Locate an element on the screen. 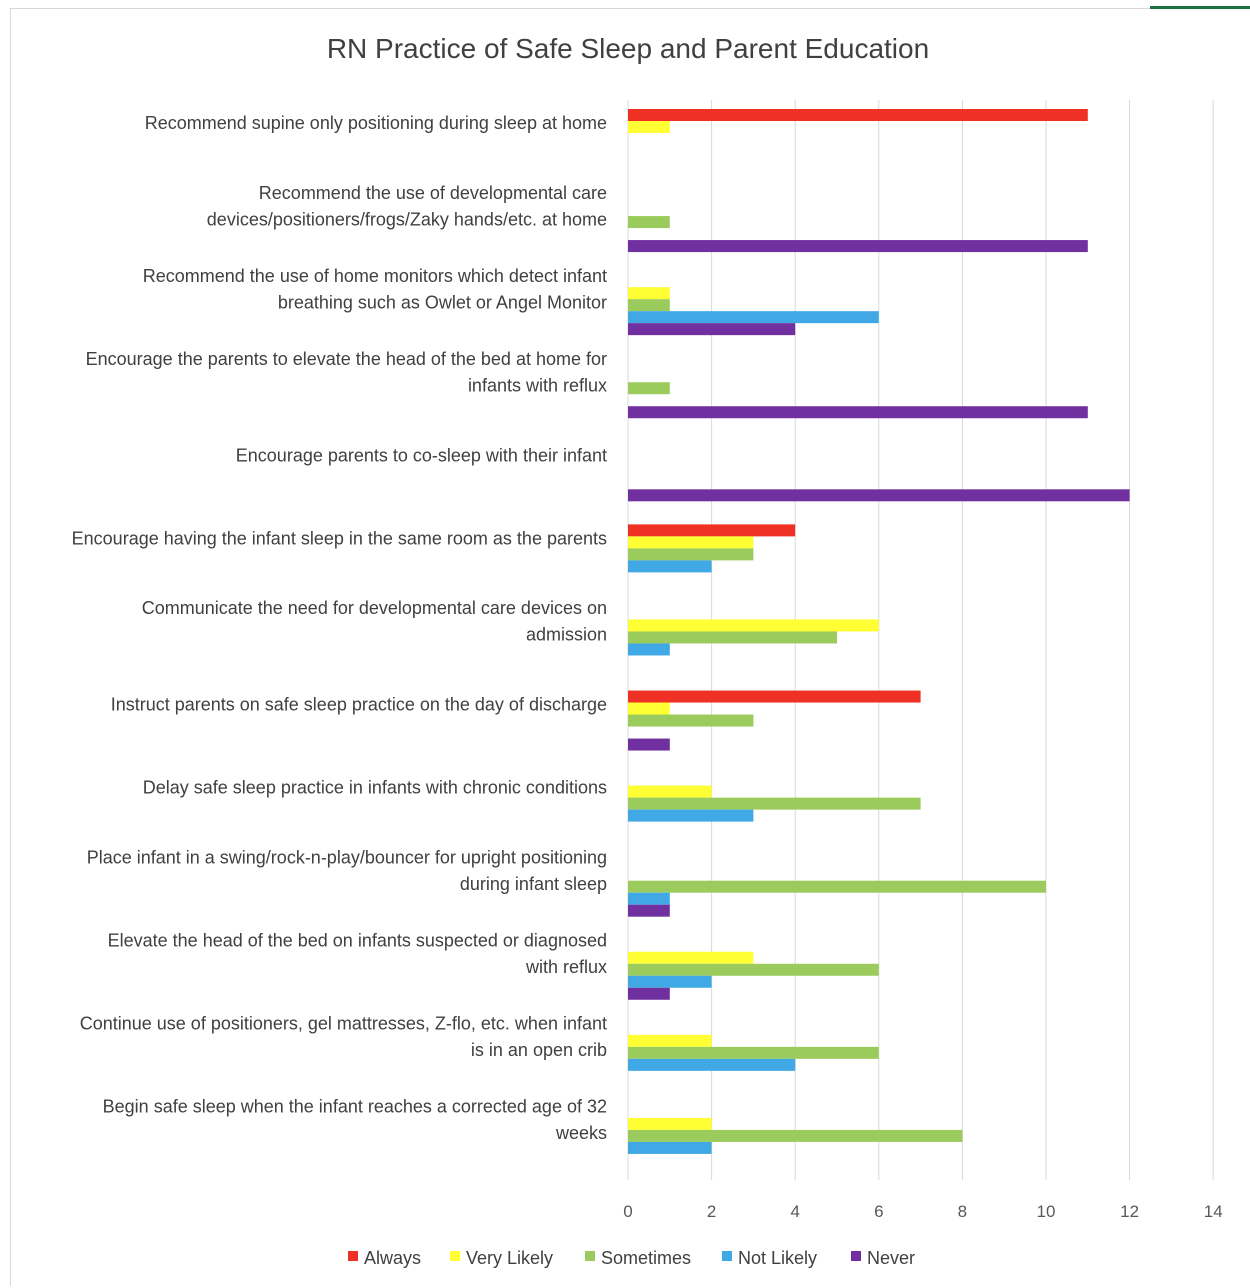  legend-label: Never is located at coordinates (891, 1258).